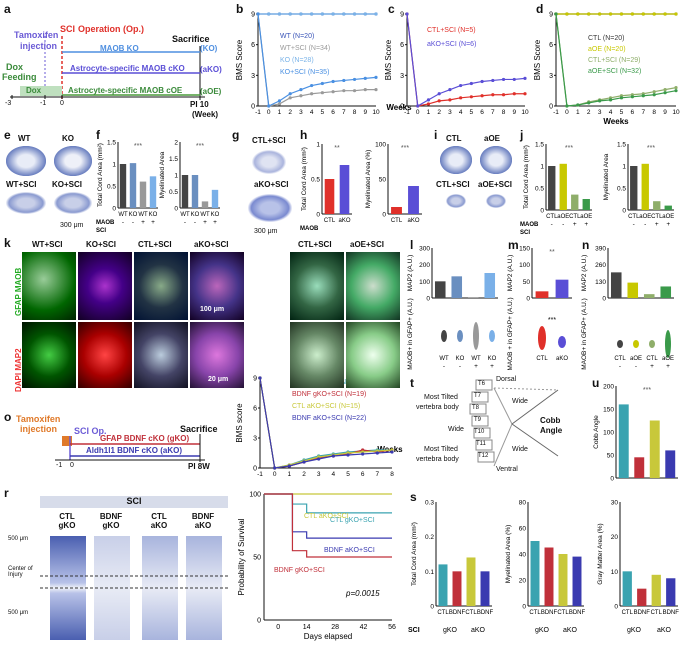  What do you see at coordinates (600, 282) in the screenshot?
I see `n1-ytick-label: 130` at bounding box center [600, 282].